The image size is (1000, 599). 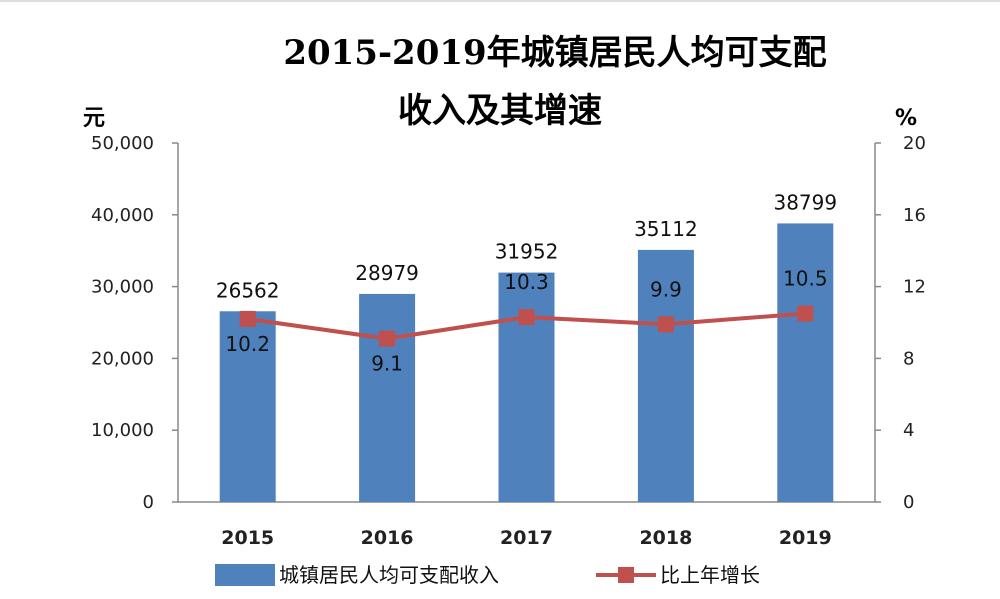 I want to click on legend-bar-swatch, so click(x=245, y=575).